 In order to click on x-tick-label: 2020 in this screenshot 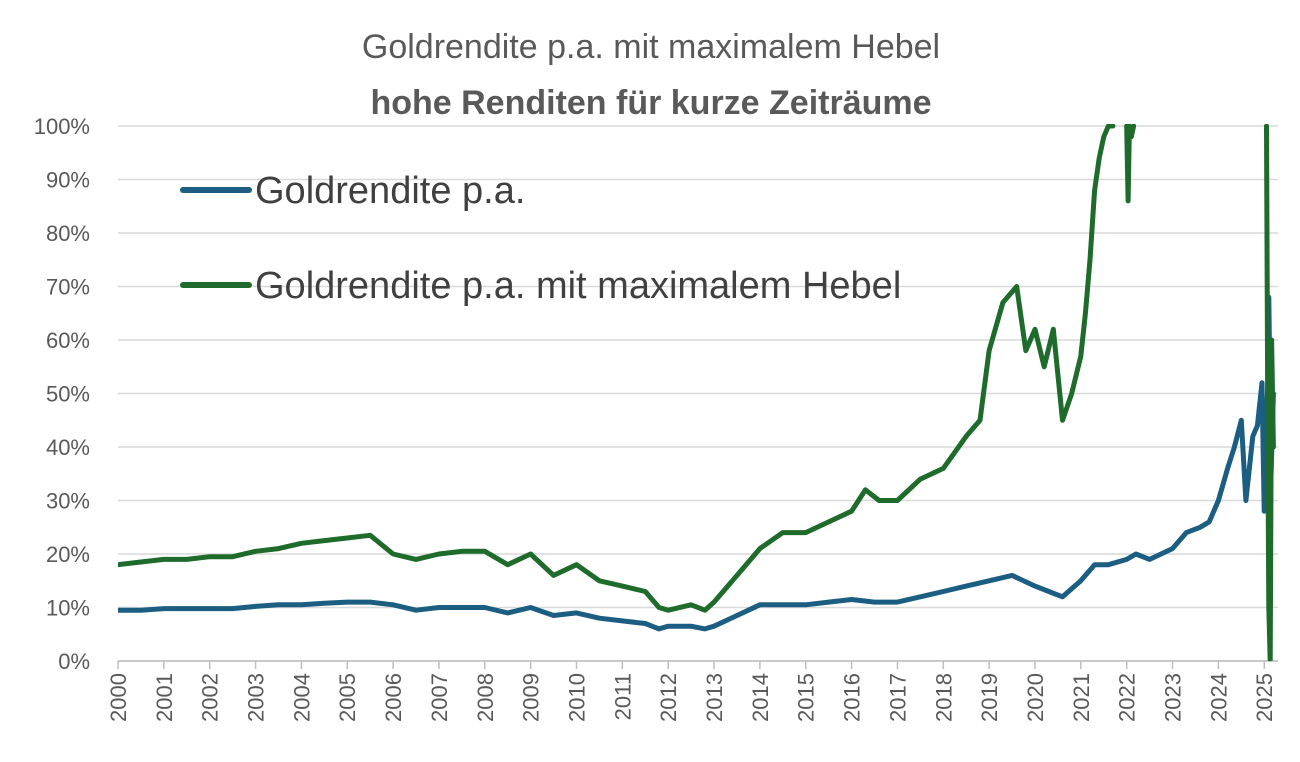, I will do `click(1035, 697)`.